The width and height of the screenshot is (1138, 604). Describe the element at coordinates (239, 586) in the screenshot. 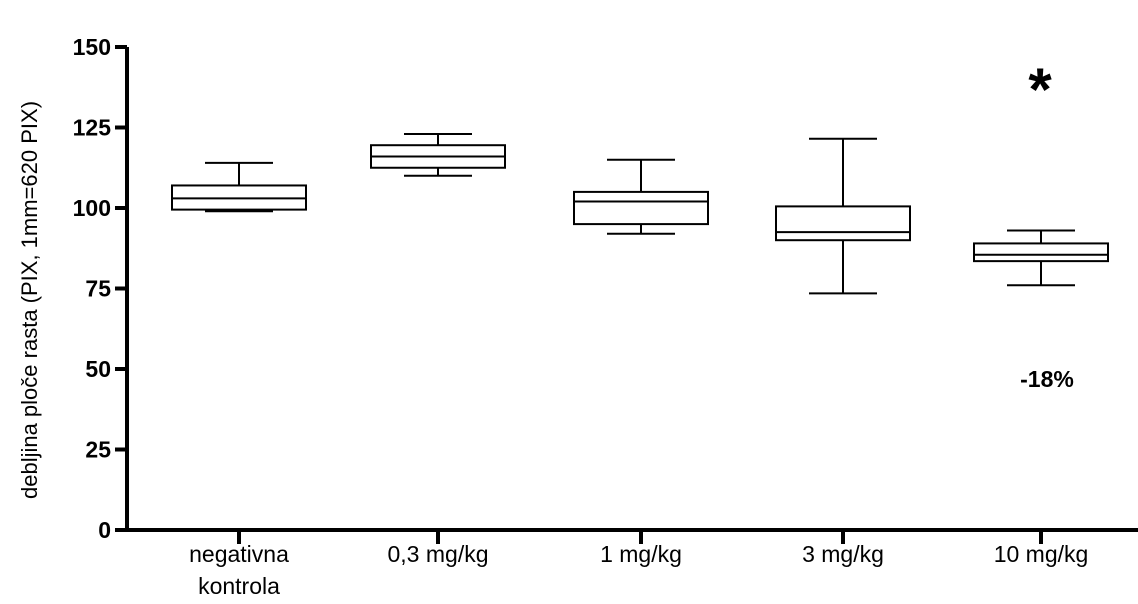

I see `x-tick-label: kontrola` at that location.